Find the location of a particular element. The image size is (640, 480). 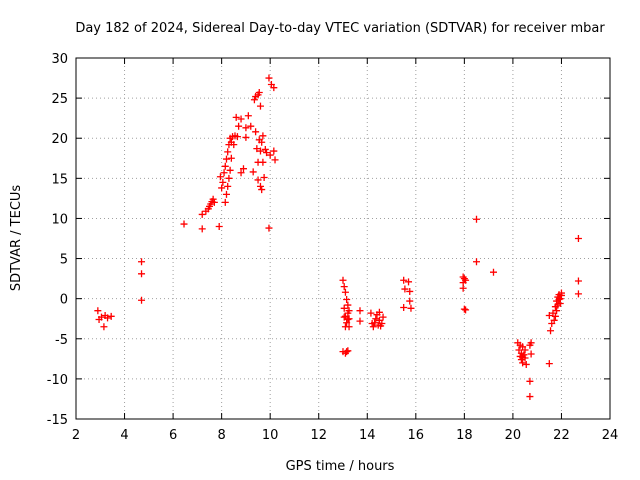

y-tick-label: 25 is located at coordinates (59, 99).